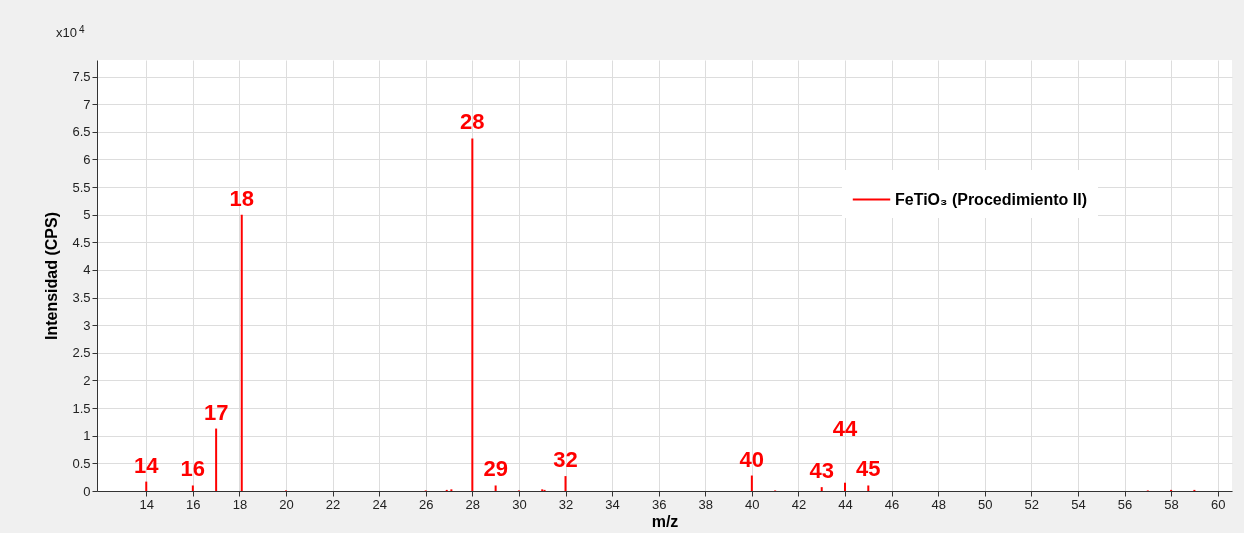  Describe the element at coordinates (87, 436) in the screenshot. I see `y-tick-label: 1` at that location.